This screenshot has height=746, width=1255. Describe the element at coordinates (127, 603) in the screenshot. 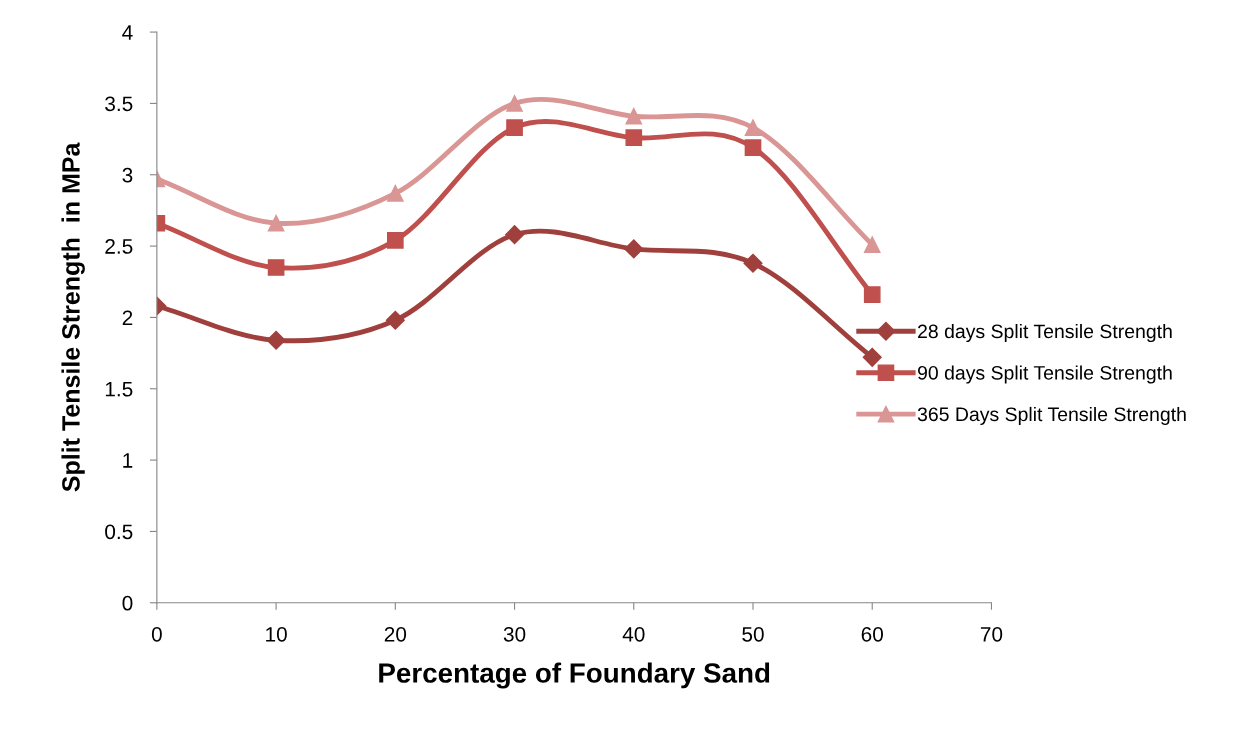

I see `y-tick-label: 0` at that location.